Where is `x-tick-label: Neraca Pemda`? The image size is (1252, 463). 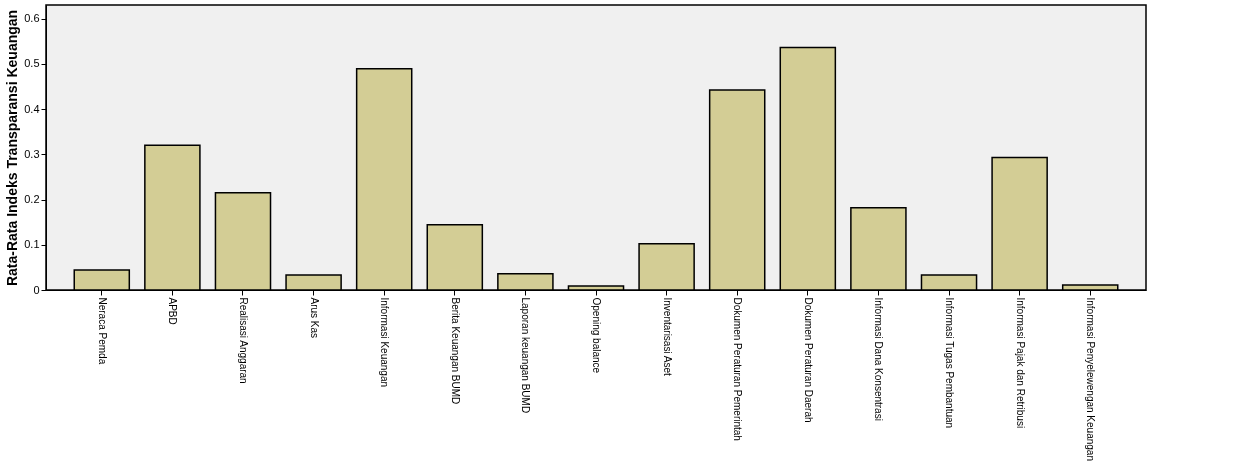
x-tick-label: Neraca Pemda is located at coordinates (102, 331).